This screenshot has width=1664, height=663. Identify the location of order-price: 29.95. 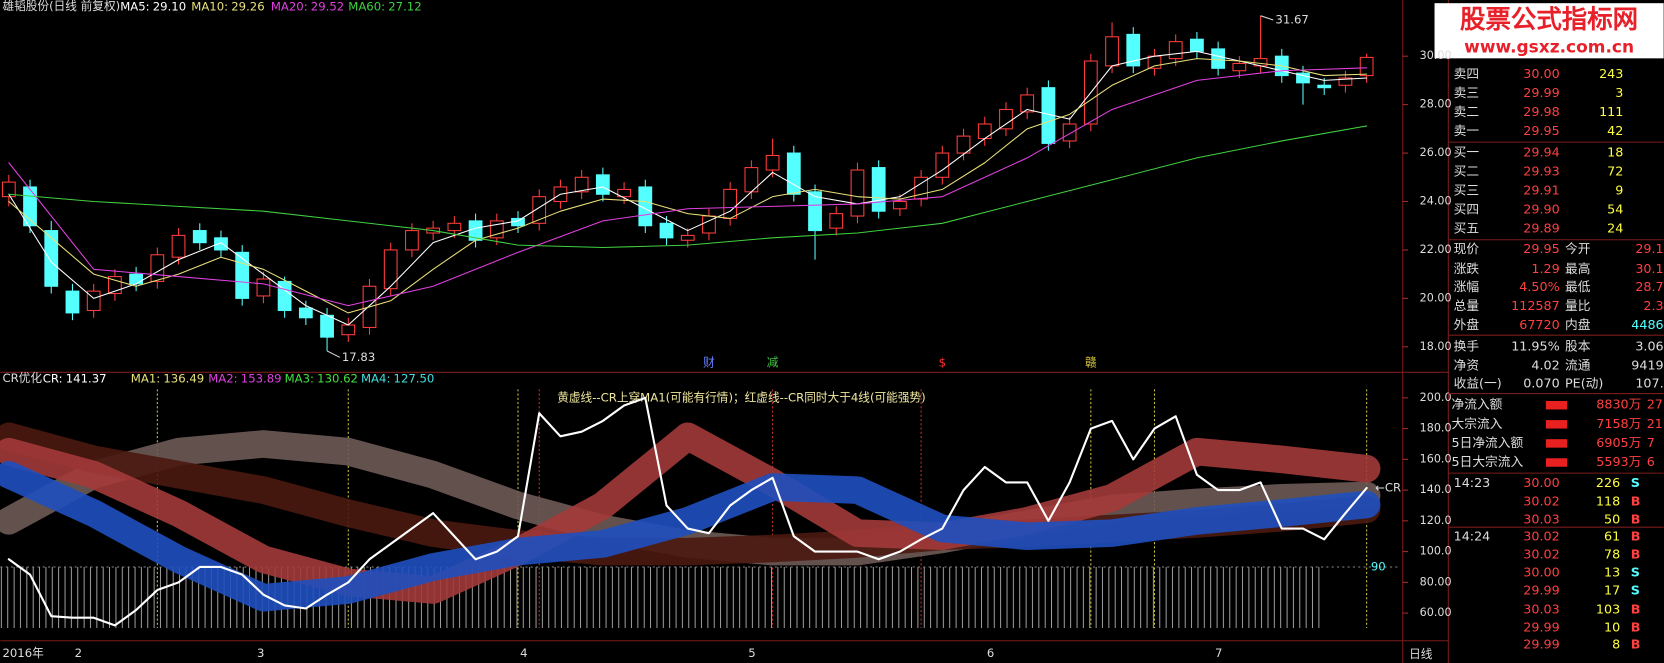
(1541, 130).